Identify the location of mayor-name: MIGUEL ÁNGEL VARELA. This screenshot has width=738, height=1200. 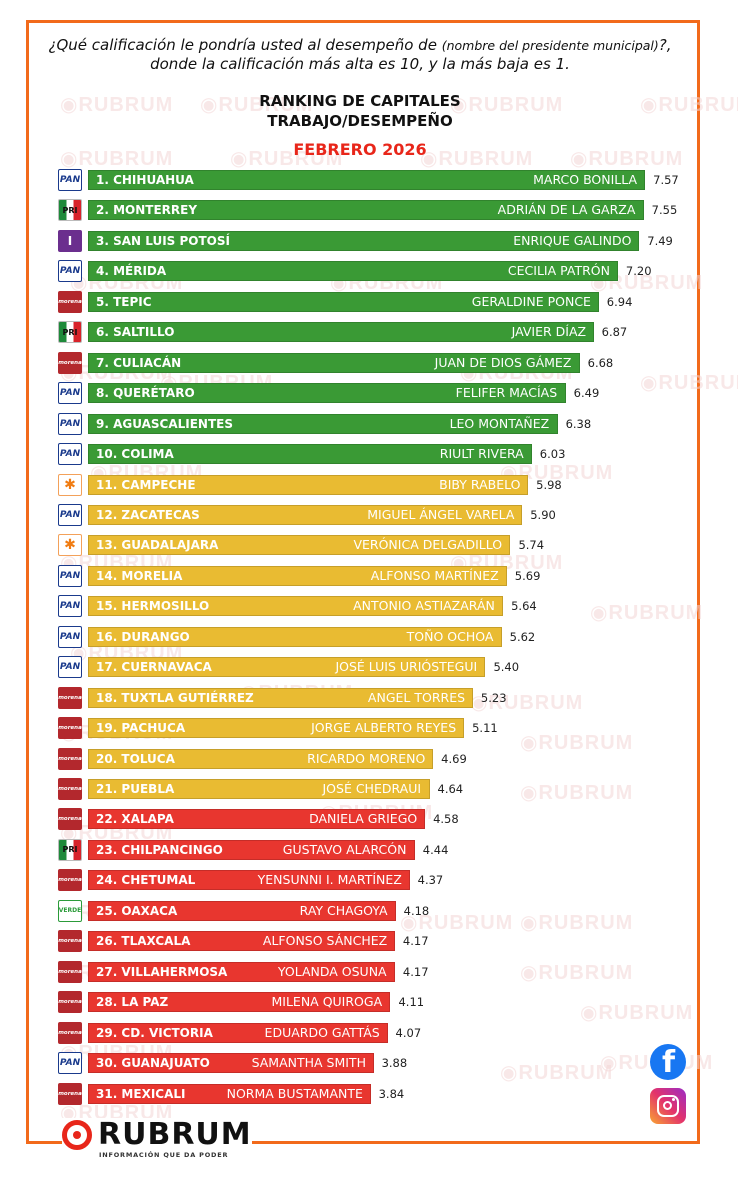
(441, 514).